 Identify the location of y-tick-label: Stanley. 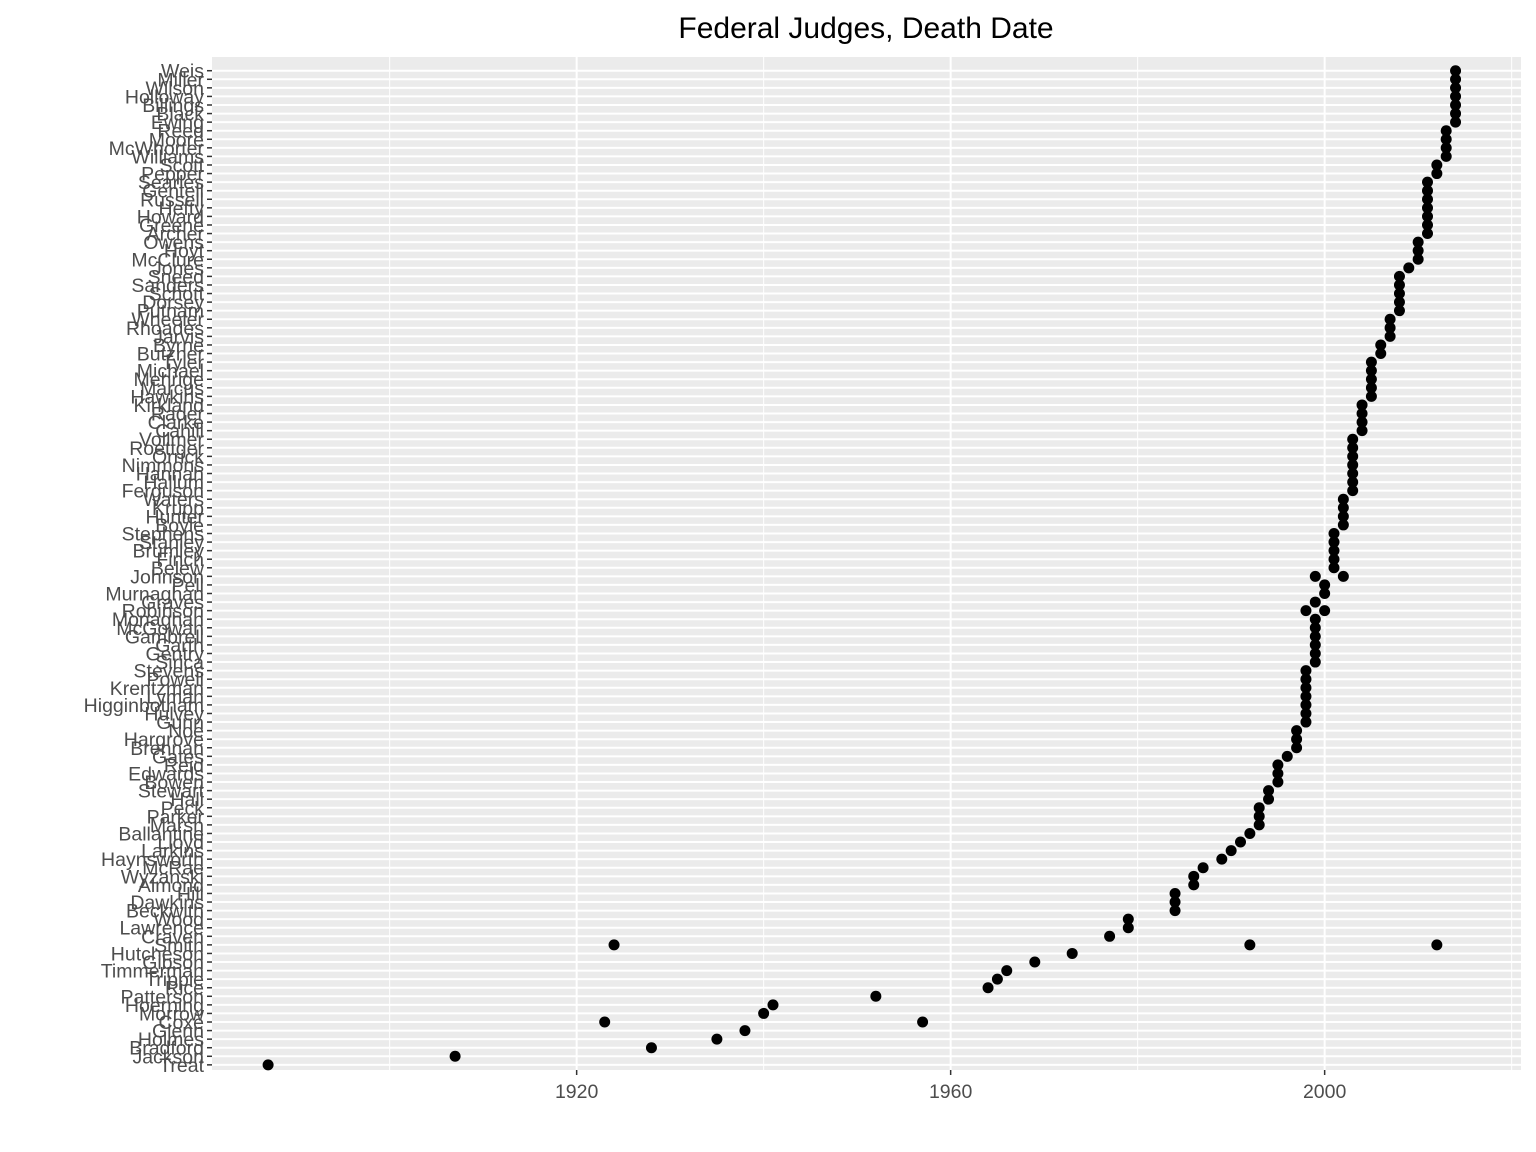
(171, 543).